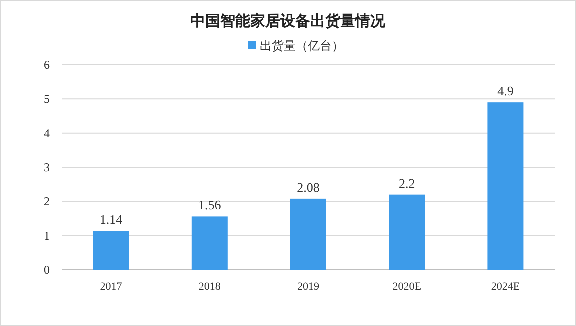 This screenshot has height=326, width=576. What do you see at coordinates (47, 201) in the screenshot?
I see `y-tick-label: 2` at bounding box center [47, 201].